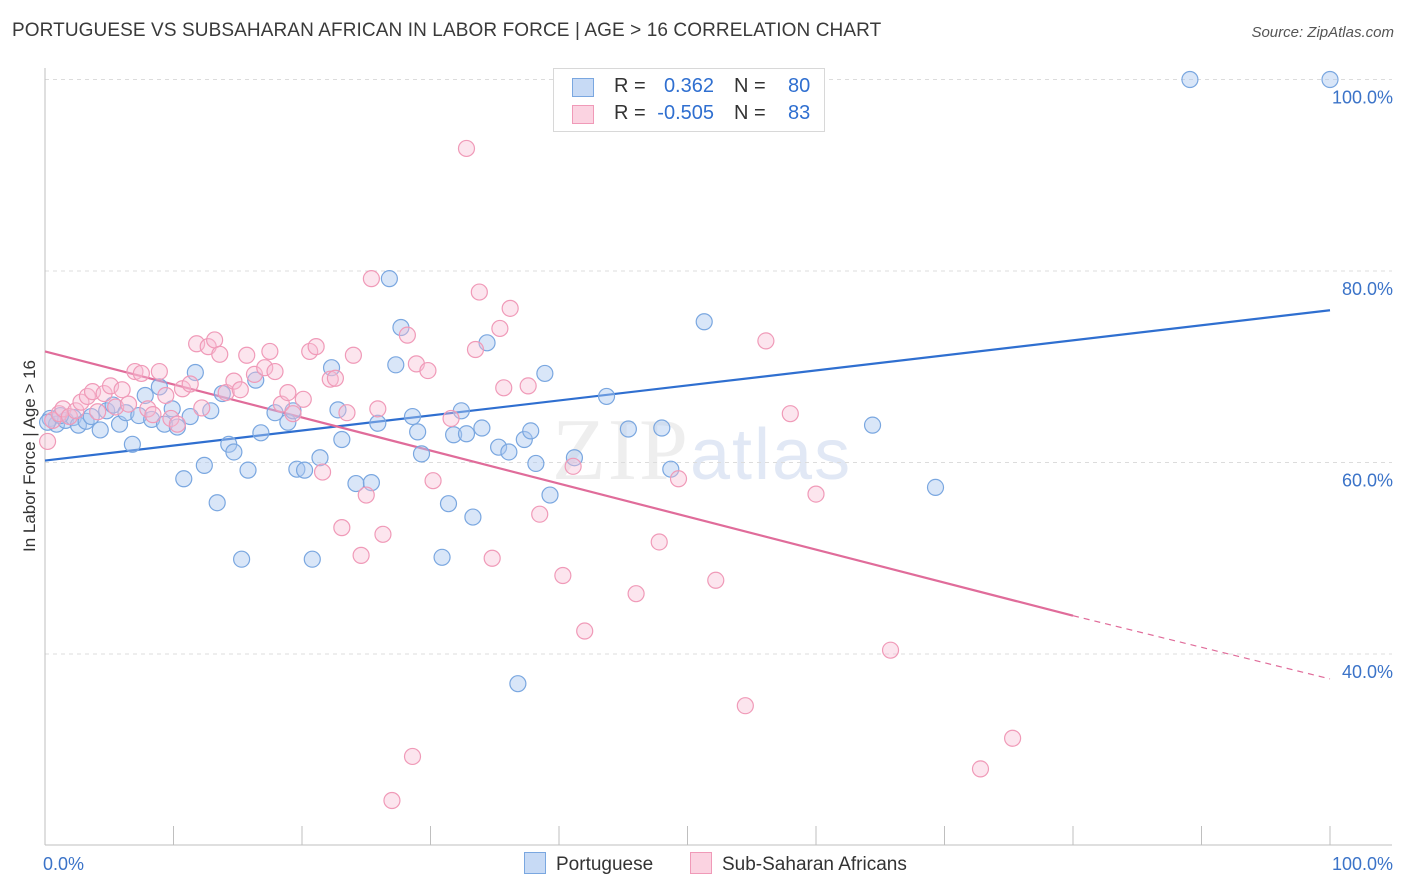 The image size is (1406, 892). I want to click on legend-n-value: 83, so click(799, 113).